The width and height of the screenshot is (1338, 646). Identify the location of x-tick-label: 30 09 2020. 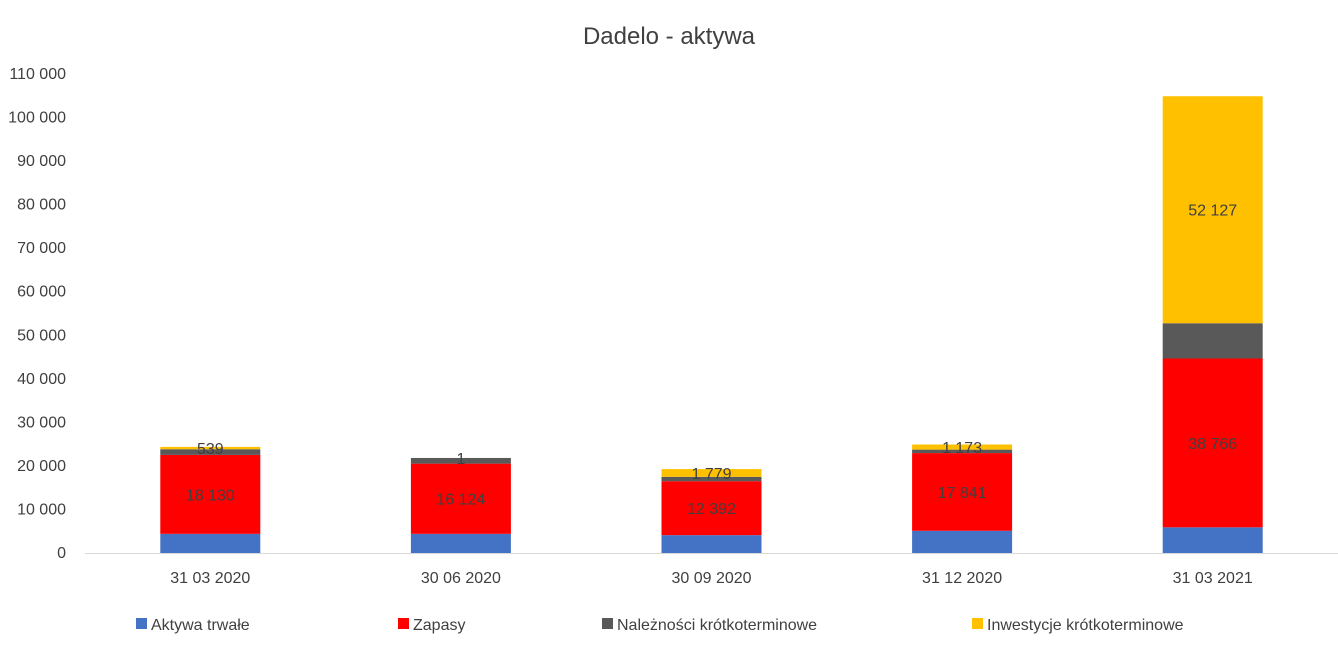
(711, 578).